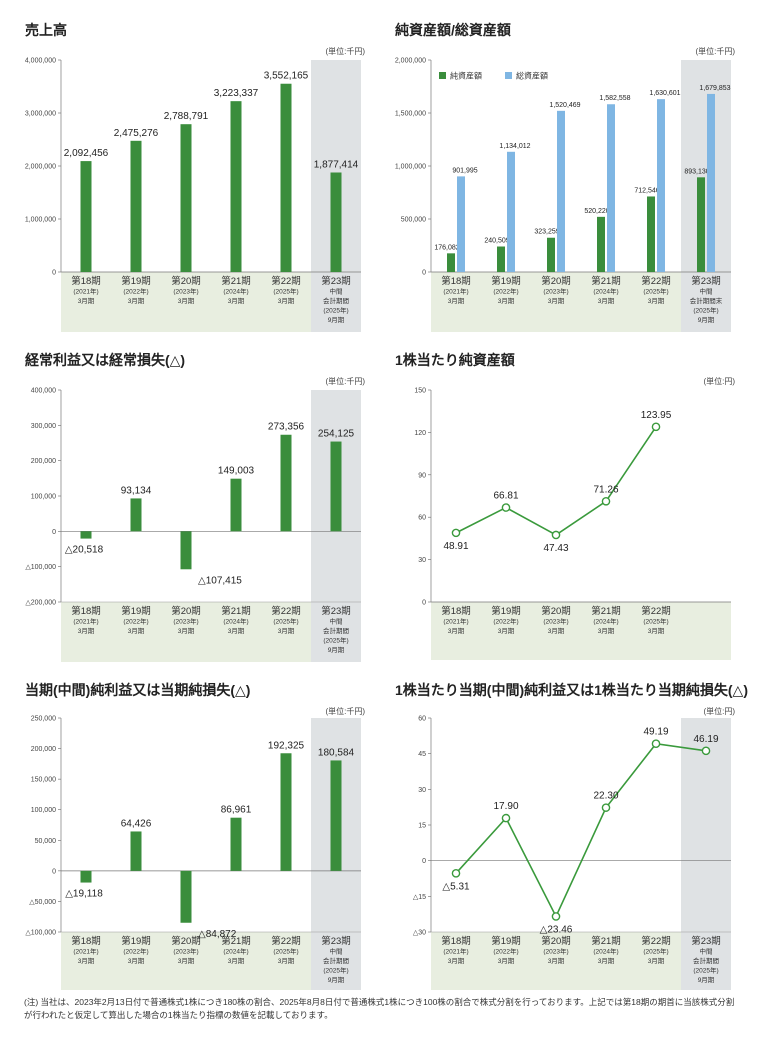  What do you see at coordinates (236, 471) in the screenshot?
I see `data-label: 149,003` at bounding box center [236, 471].